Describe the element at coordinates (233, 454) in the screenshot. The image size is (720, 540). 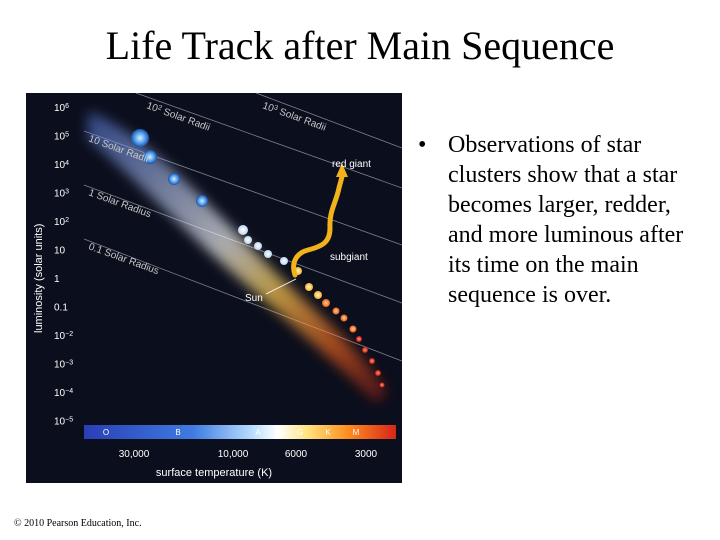
I see `x-tick-label: 10,000` at that location.